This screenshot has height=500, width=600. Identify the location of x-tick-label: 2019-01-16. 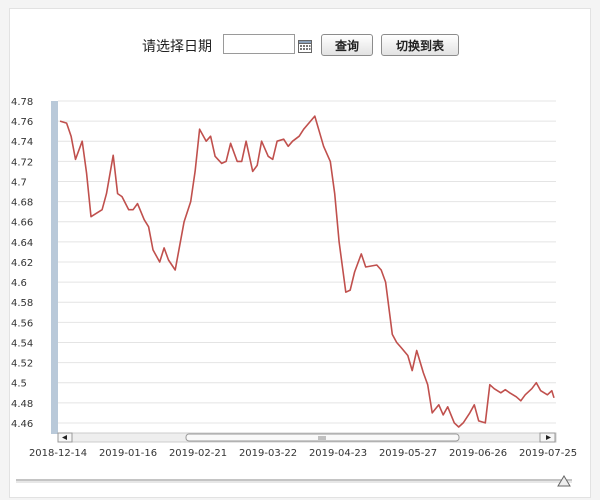
(128, 453).